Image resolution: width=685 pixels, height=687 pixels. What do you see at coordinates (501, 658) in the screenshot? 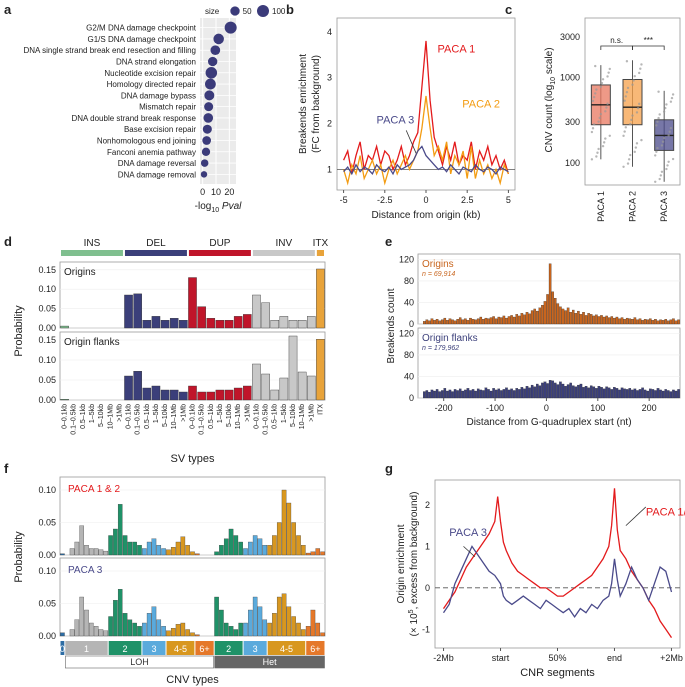
I see `panel-g-xtick-label: start` at bounding box center [501, 658].